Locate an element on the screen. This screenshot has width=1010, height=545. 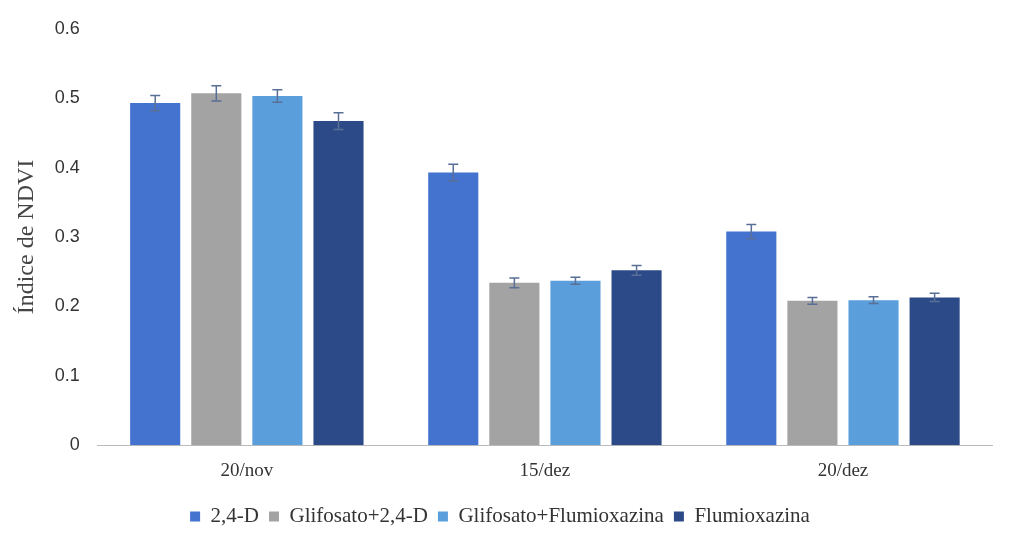
y-axis-title: Índice de NDVI is located at coordinates (24, 237).